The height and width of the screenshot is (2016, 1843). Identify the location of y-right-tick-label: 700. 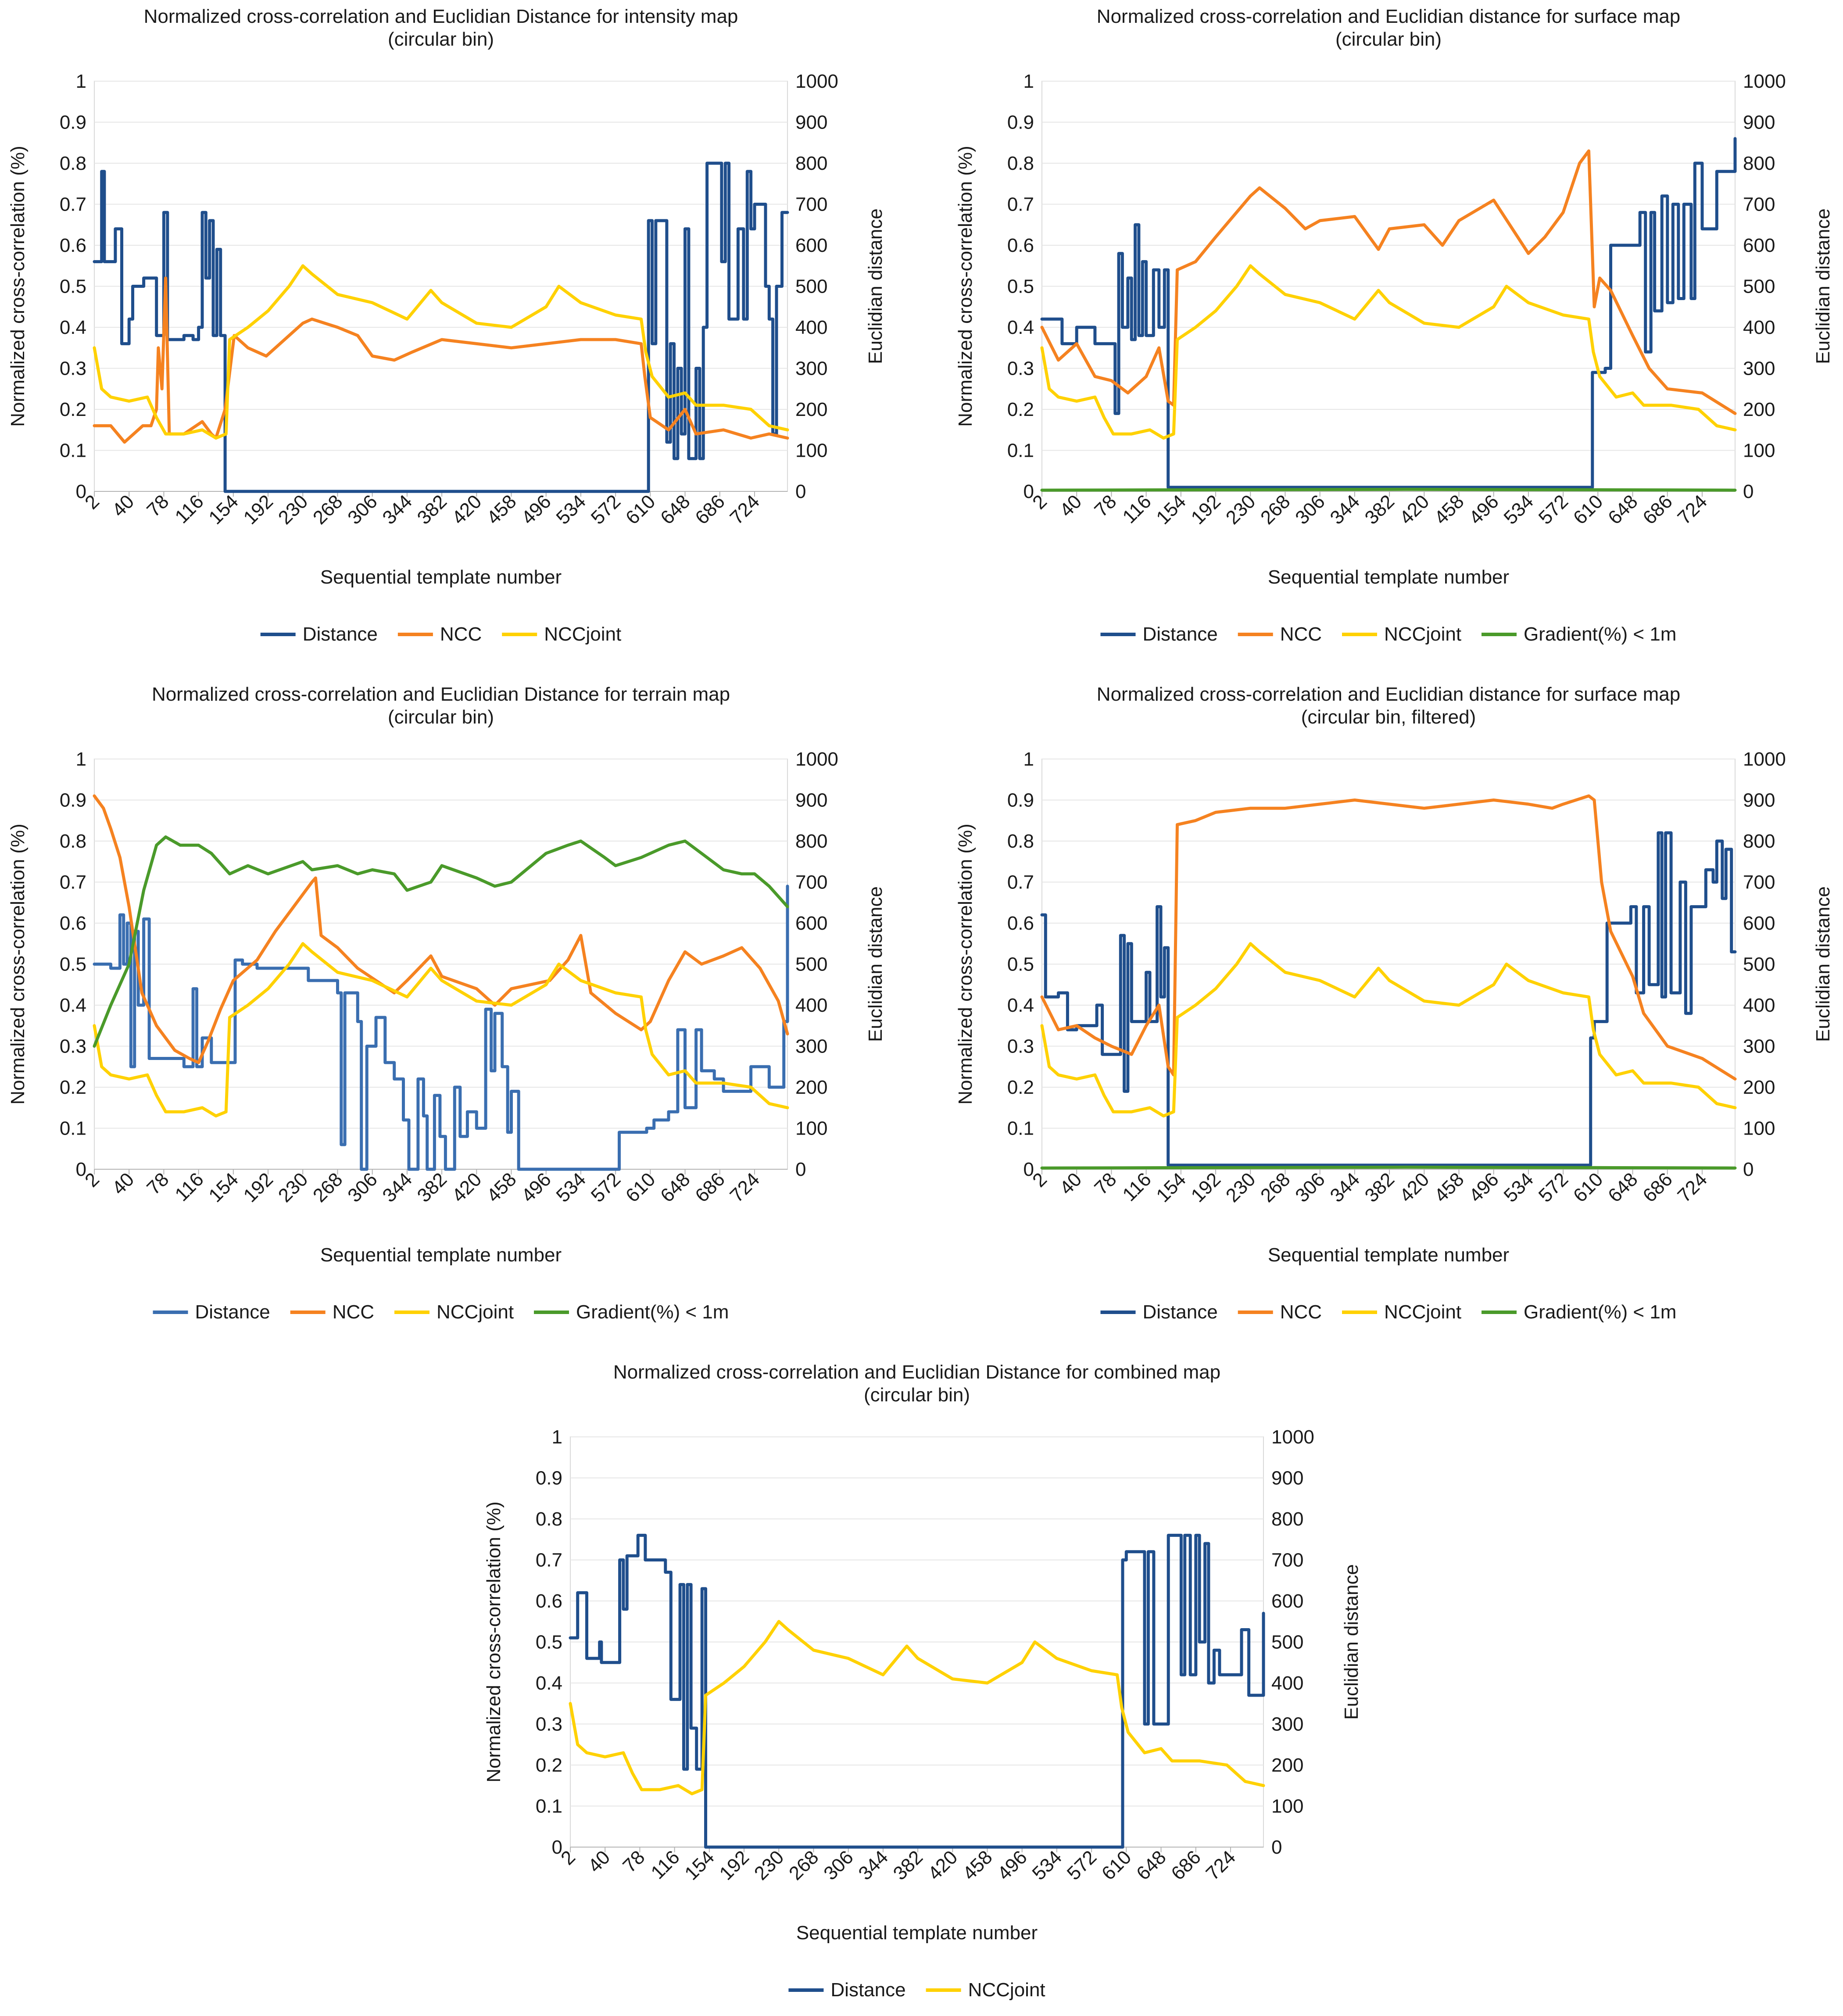
(1759, 882).